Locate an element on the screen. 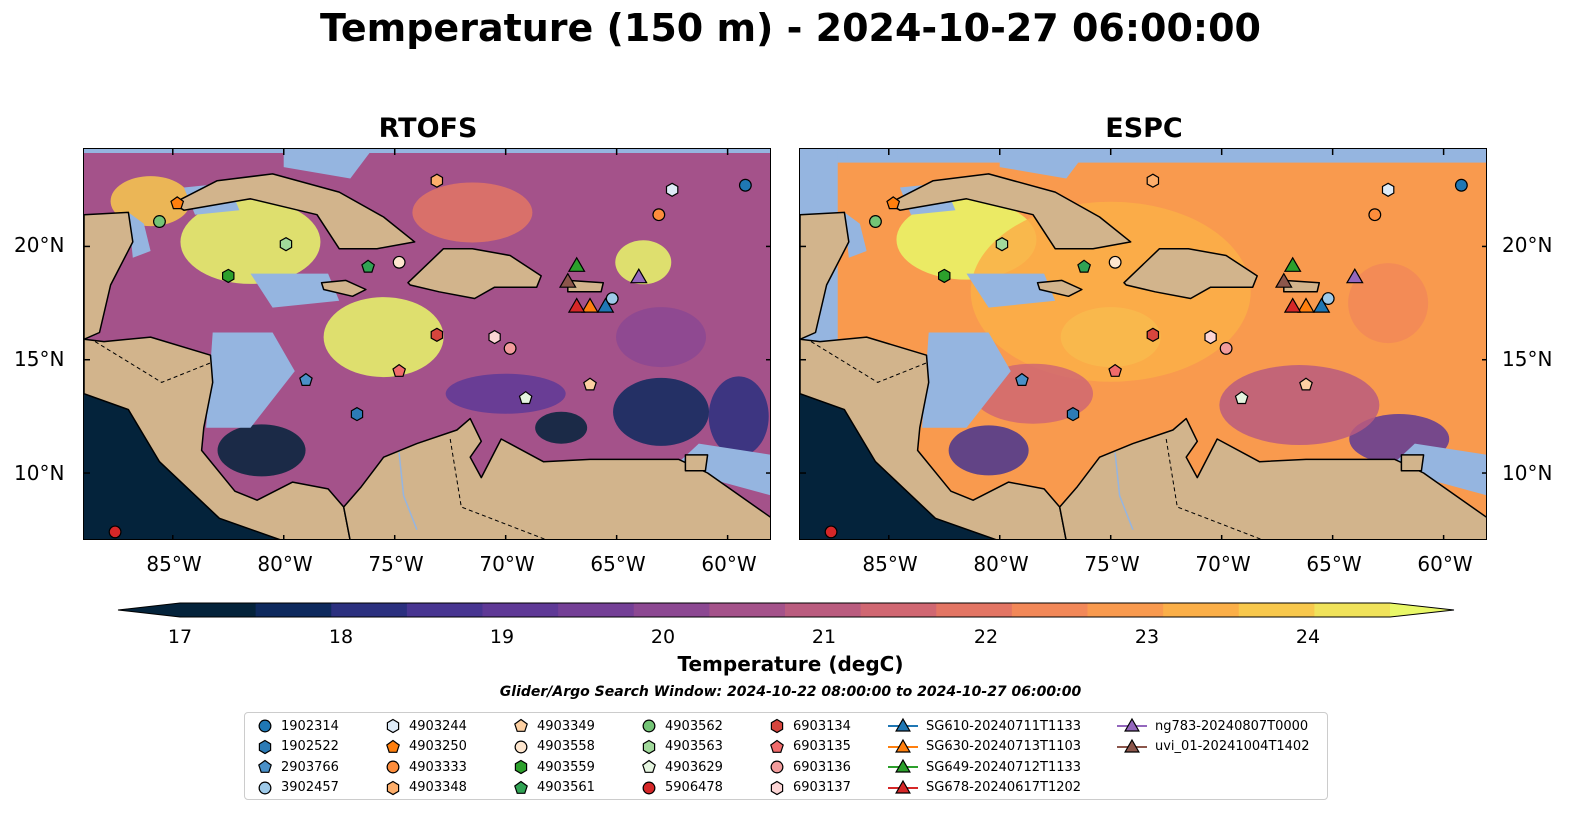  lon-label-70w-right: 70°W is located at coordinates (1223, 564).